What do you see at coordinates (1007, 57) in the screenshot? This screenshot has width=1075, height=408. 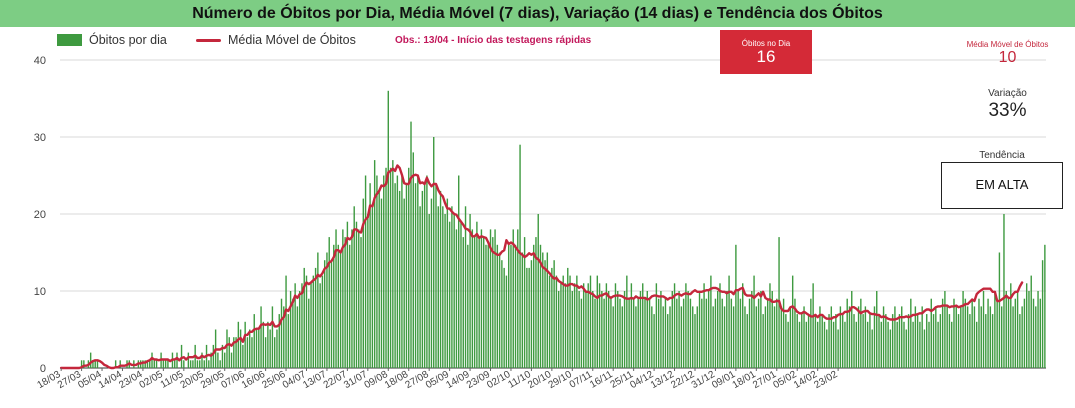 I see `moving-avg-value: 10` at bounding box center [1007, 57].